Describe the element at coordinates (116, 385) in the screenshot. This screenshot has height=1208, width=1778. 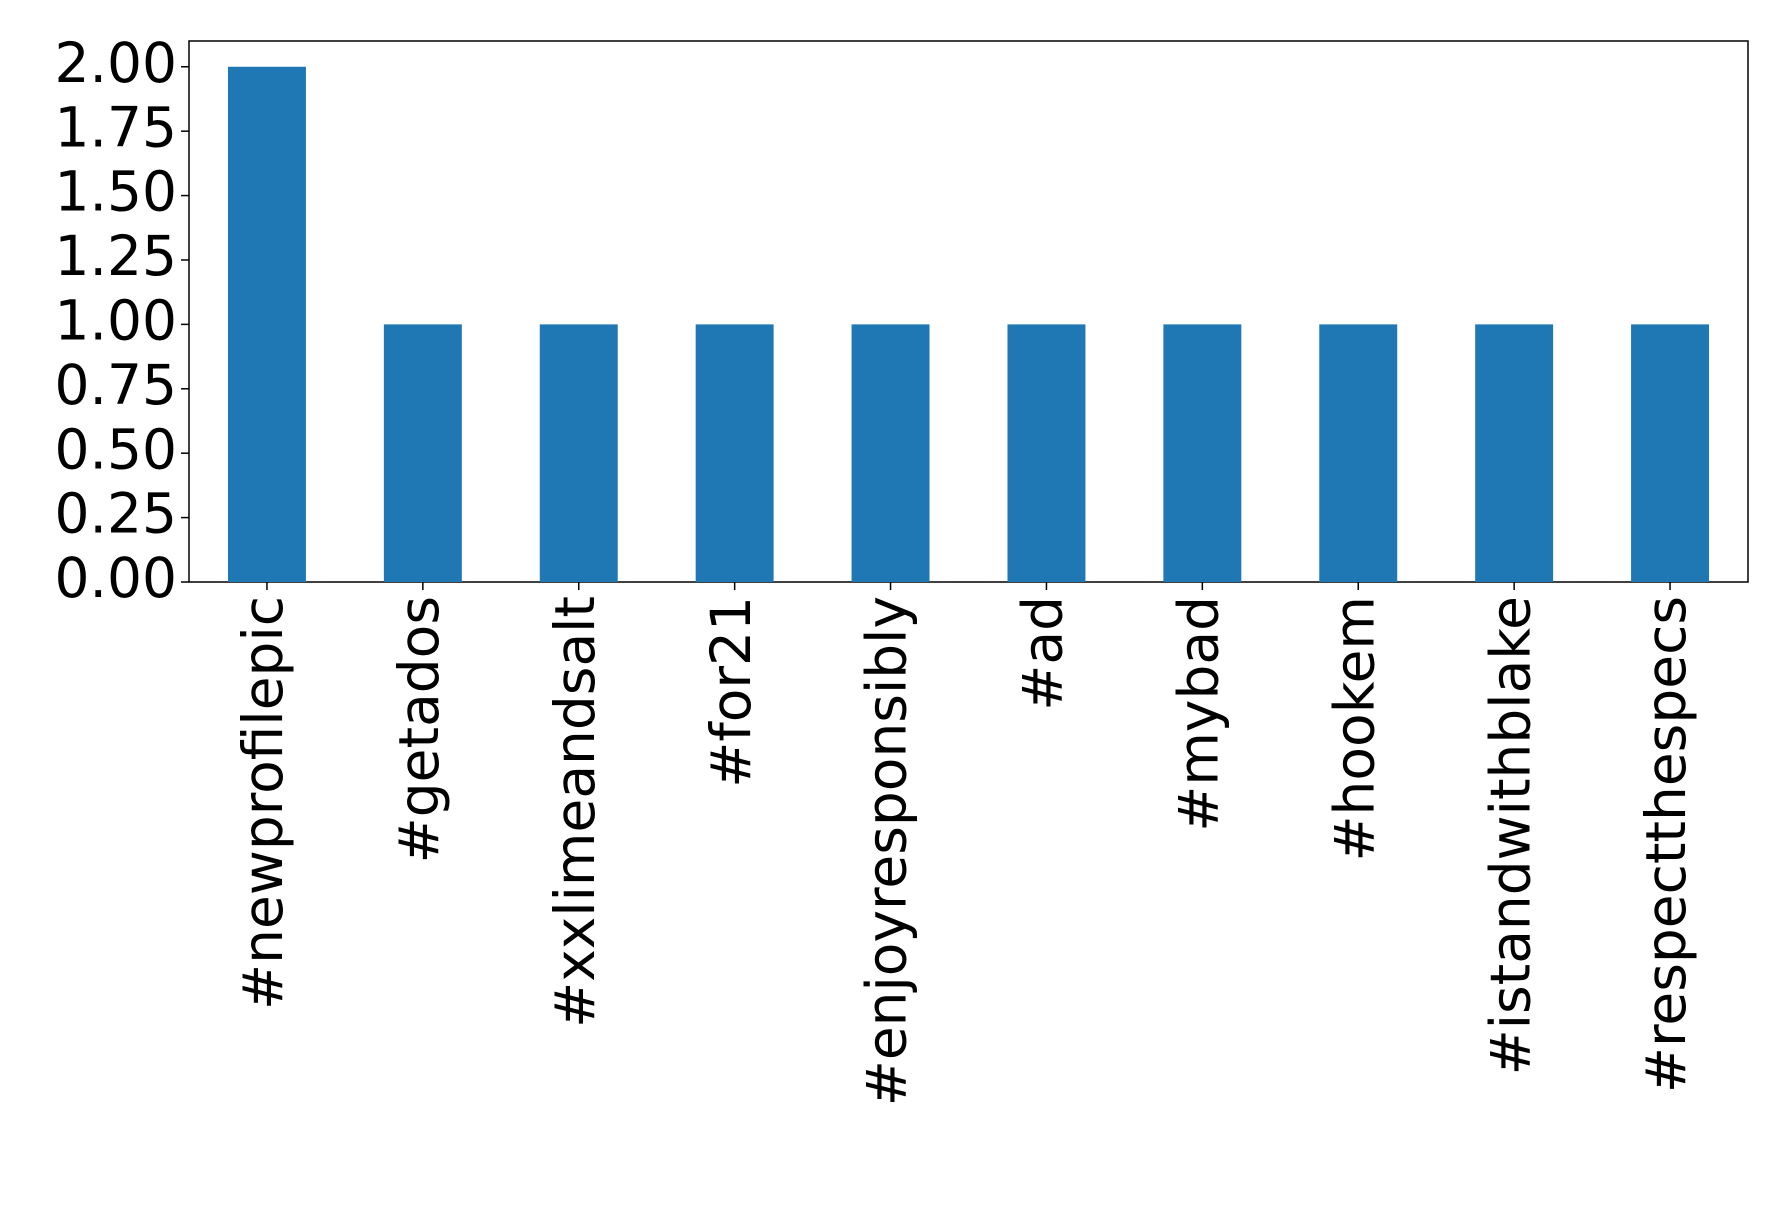
I see `y-tick-label: 0.75` at that location.